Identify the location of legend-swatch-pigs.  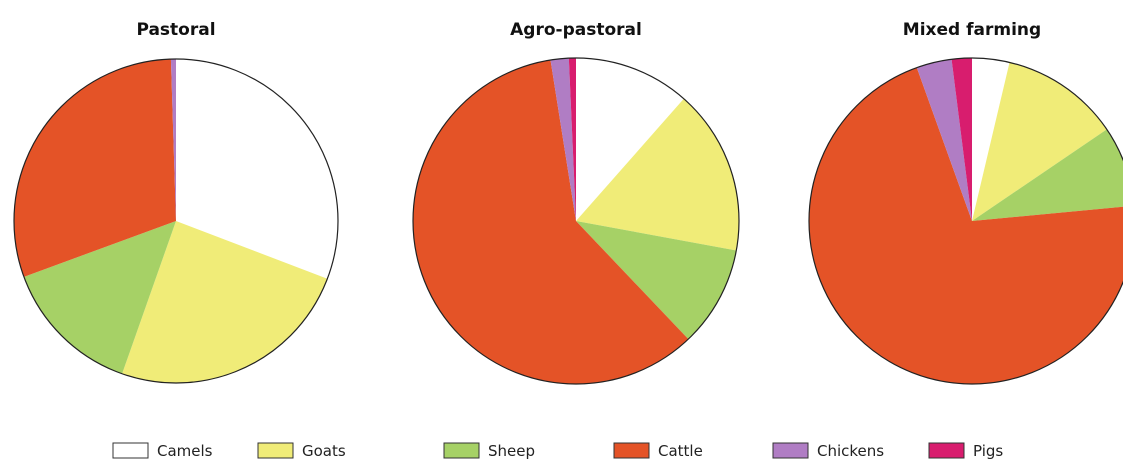
(946, 450).